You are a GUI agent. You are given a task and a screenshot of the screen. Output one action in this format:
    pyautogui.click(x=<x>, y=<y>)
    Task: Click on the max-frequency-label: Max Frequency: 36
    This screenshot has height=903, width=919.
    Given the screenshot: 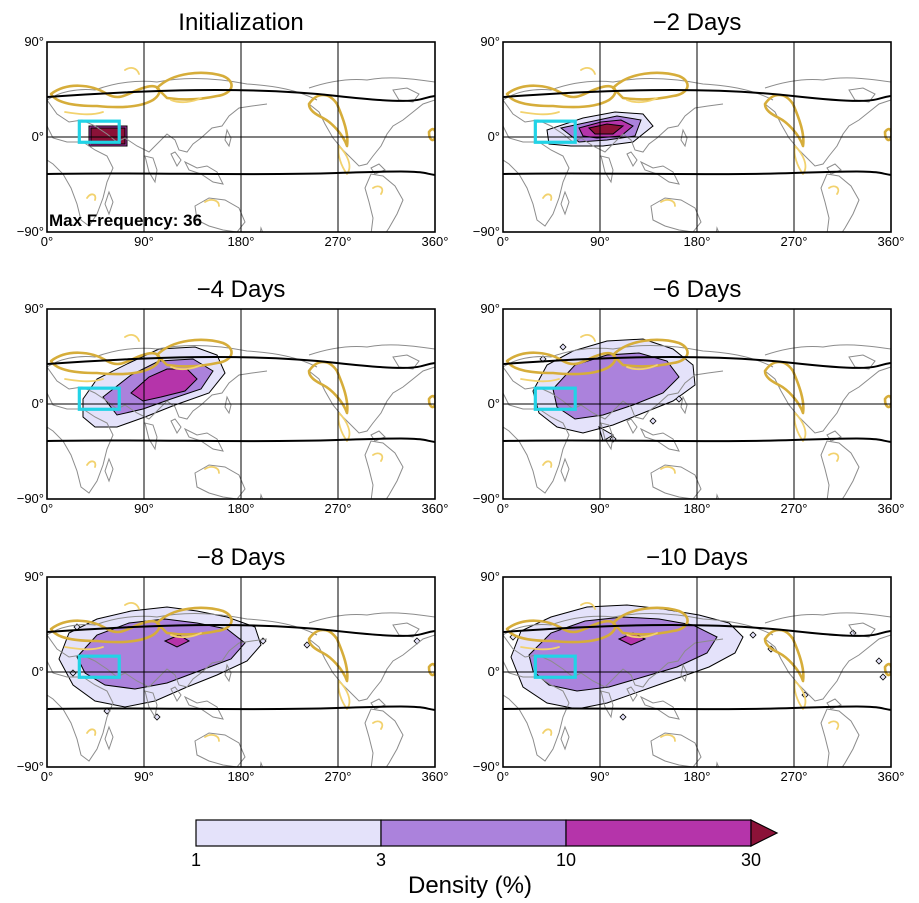 What is the action you would take?
    pyautogui.click(x=125, y=220)
    